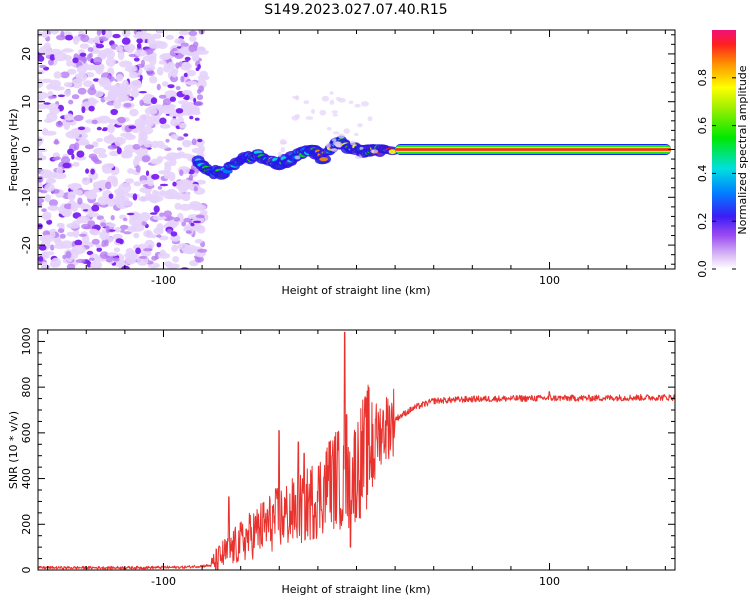 The height and width of the screenshot is (600, 750). What do you see at coordinates (26, 341) in the screenshot?
I see `y-tick-label: 1000` at bounding box center [26, 341].